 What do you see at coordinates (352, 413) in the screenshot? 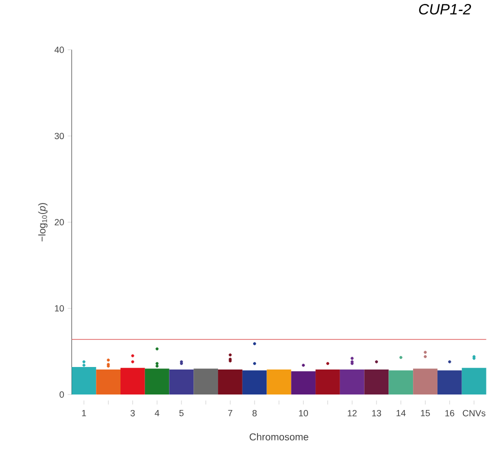
I see `x-tick-label: 12` at bounding box center [352, 413].